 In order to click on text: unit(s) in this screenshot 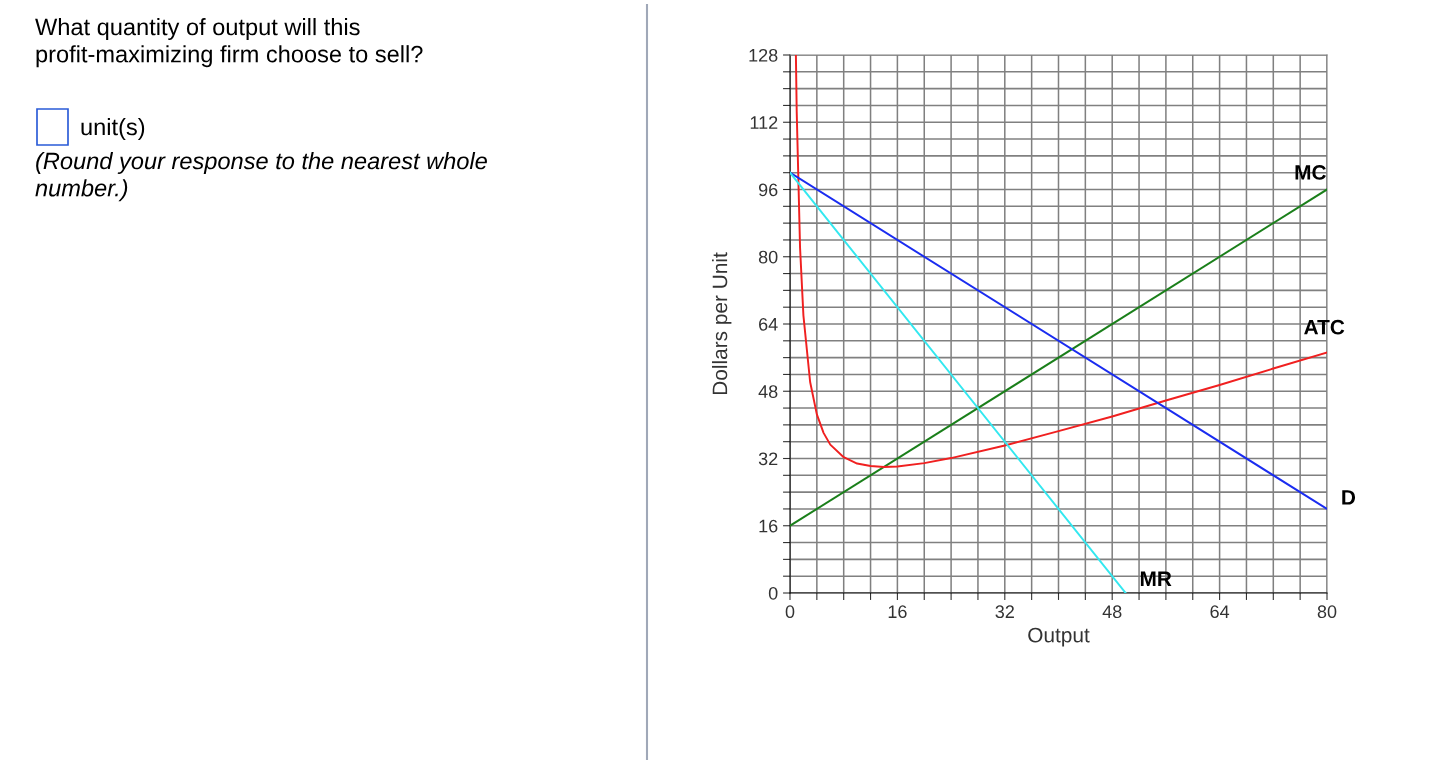, I will do `click(113, 129)`.